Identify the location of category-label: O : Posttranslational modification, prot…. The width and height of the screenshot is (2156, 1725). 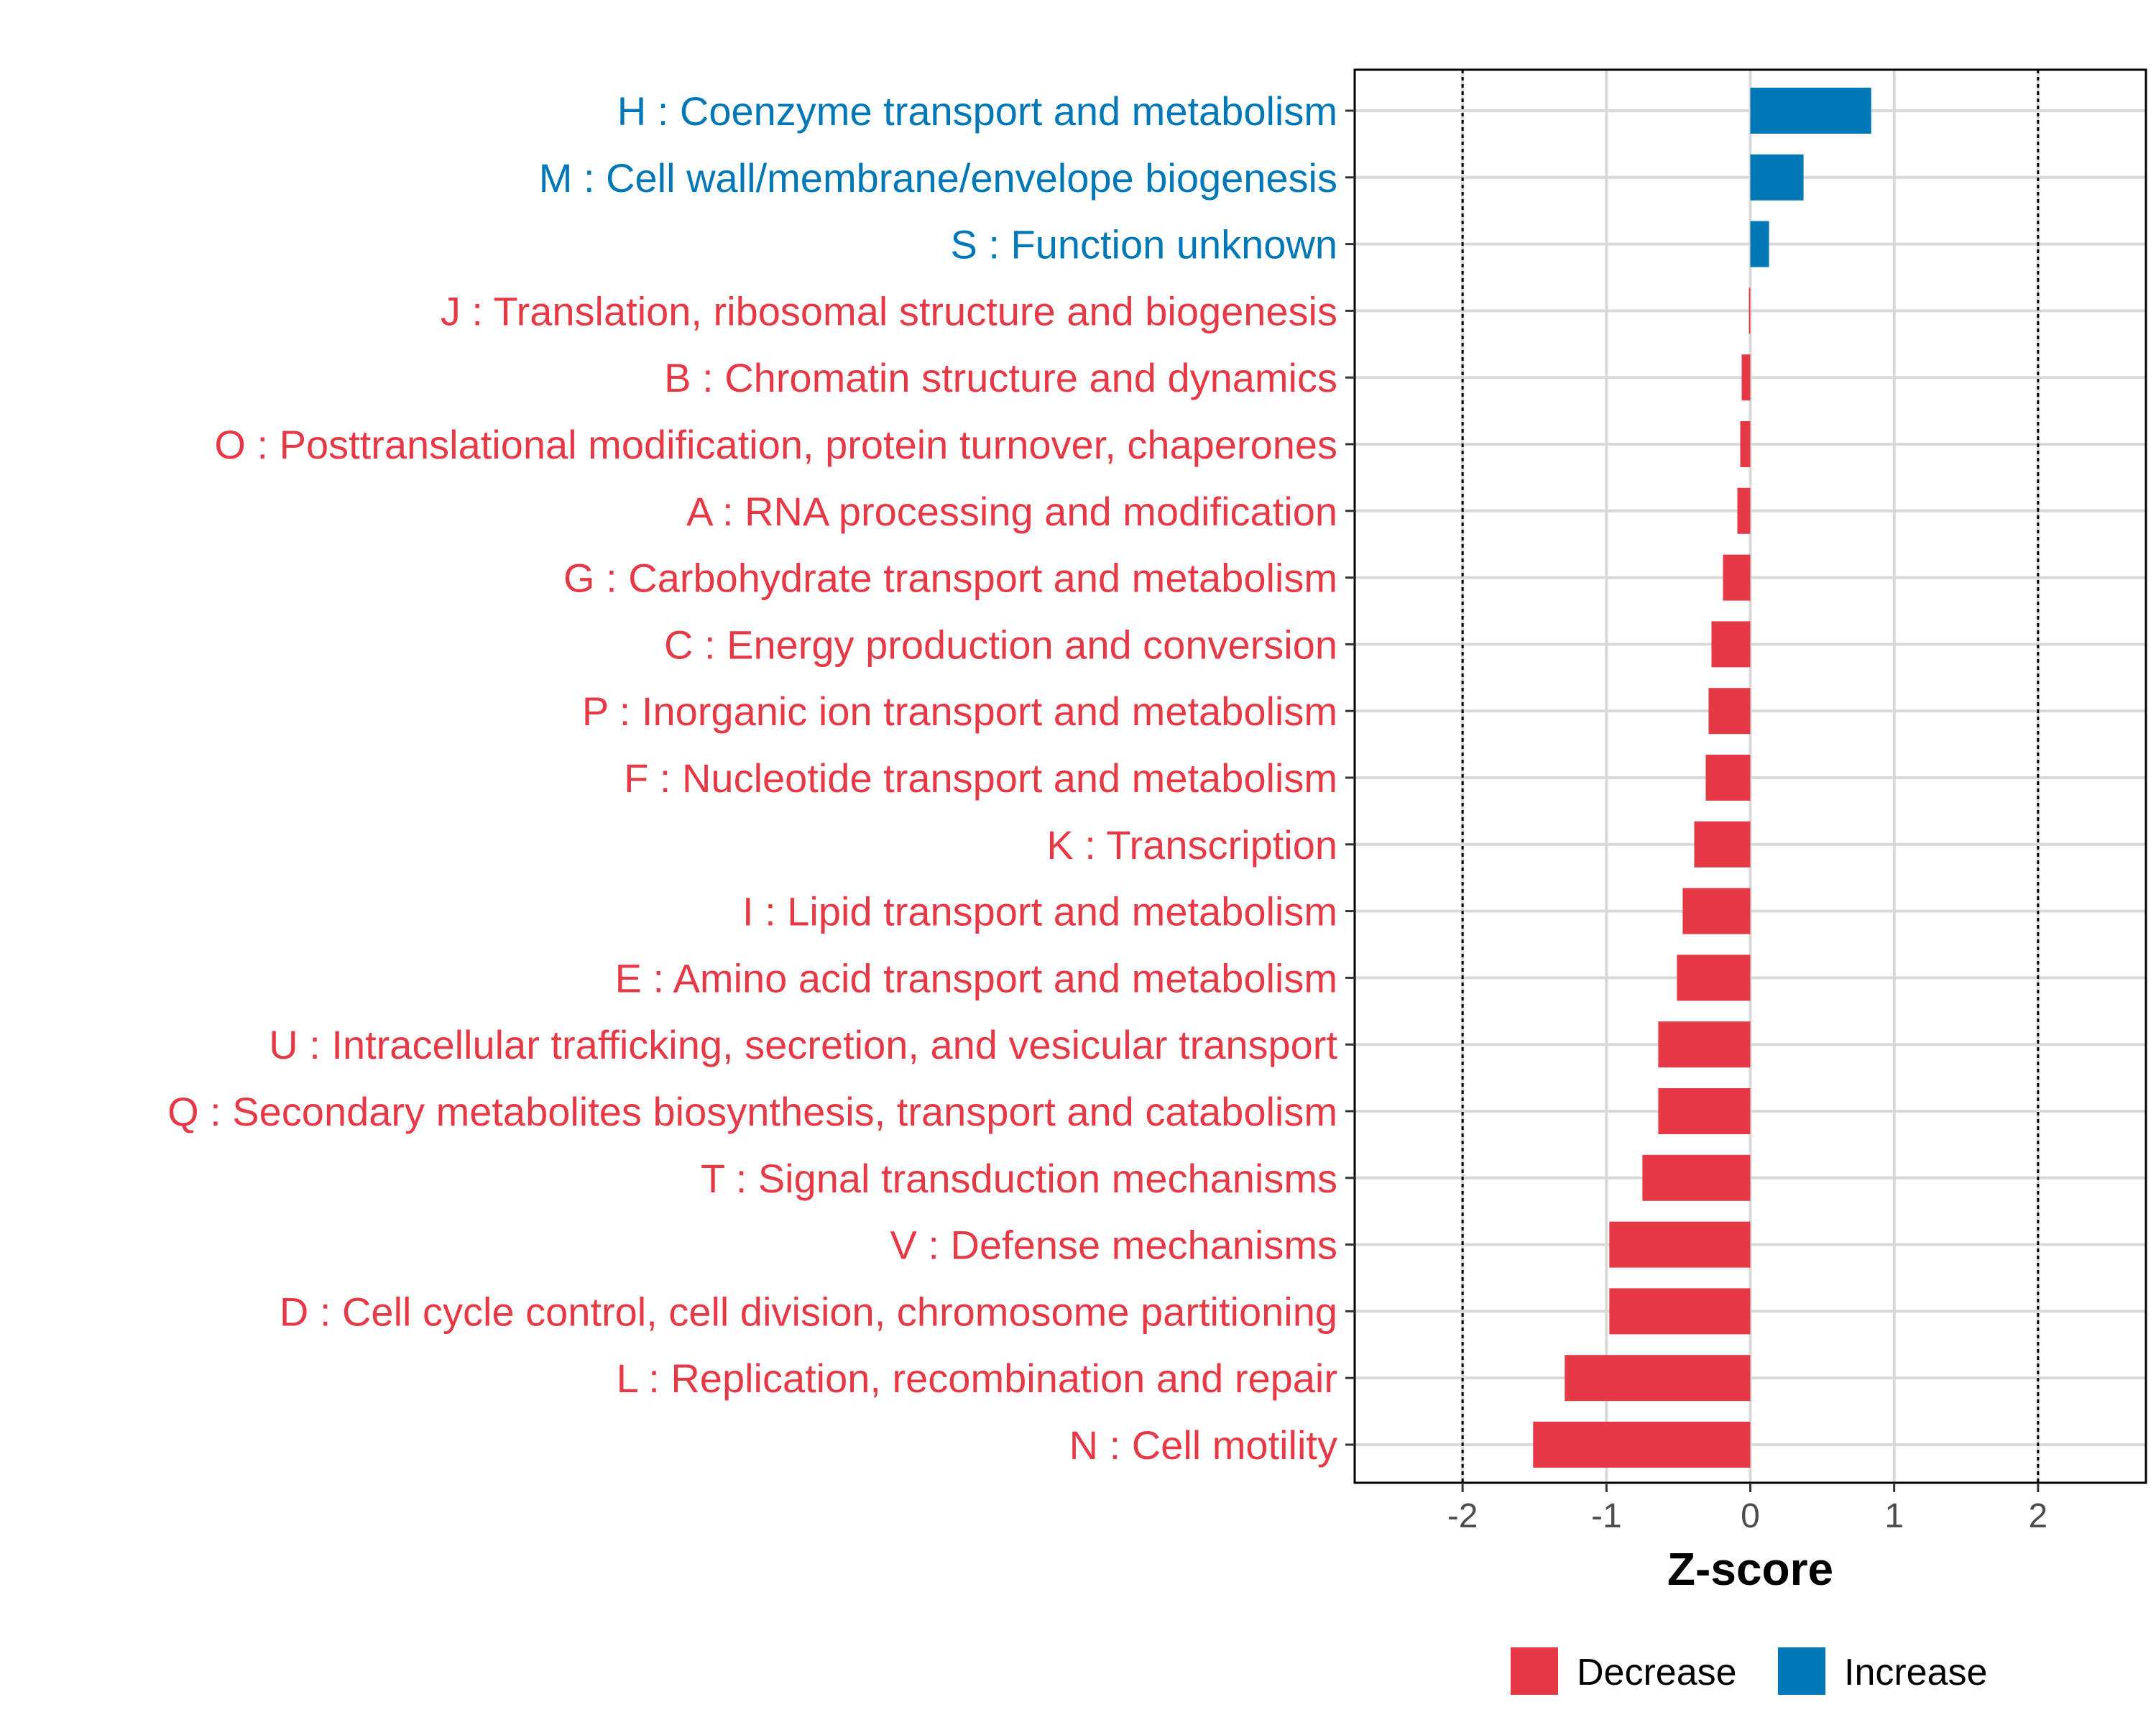
(775, 444).